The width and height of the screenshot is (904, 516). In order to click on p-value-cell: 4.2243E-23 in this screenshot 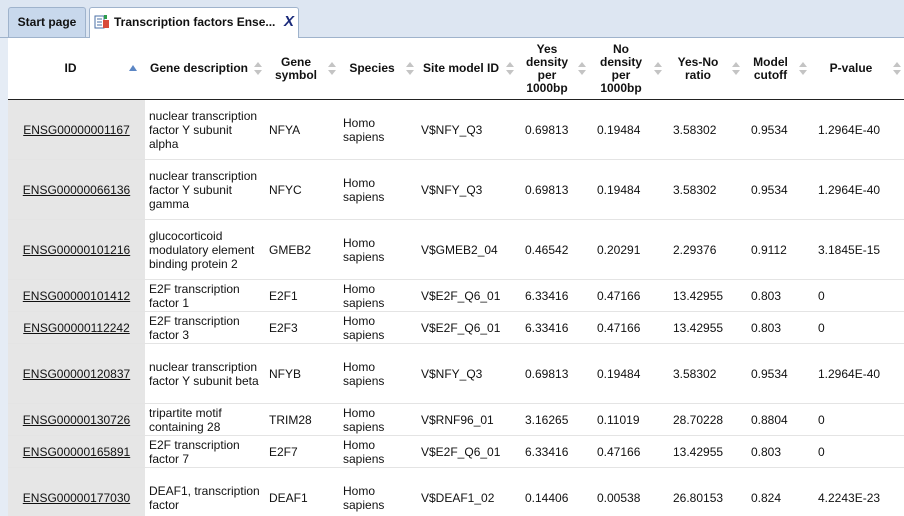, I will do `click(857, 491)`.